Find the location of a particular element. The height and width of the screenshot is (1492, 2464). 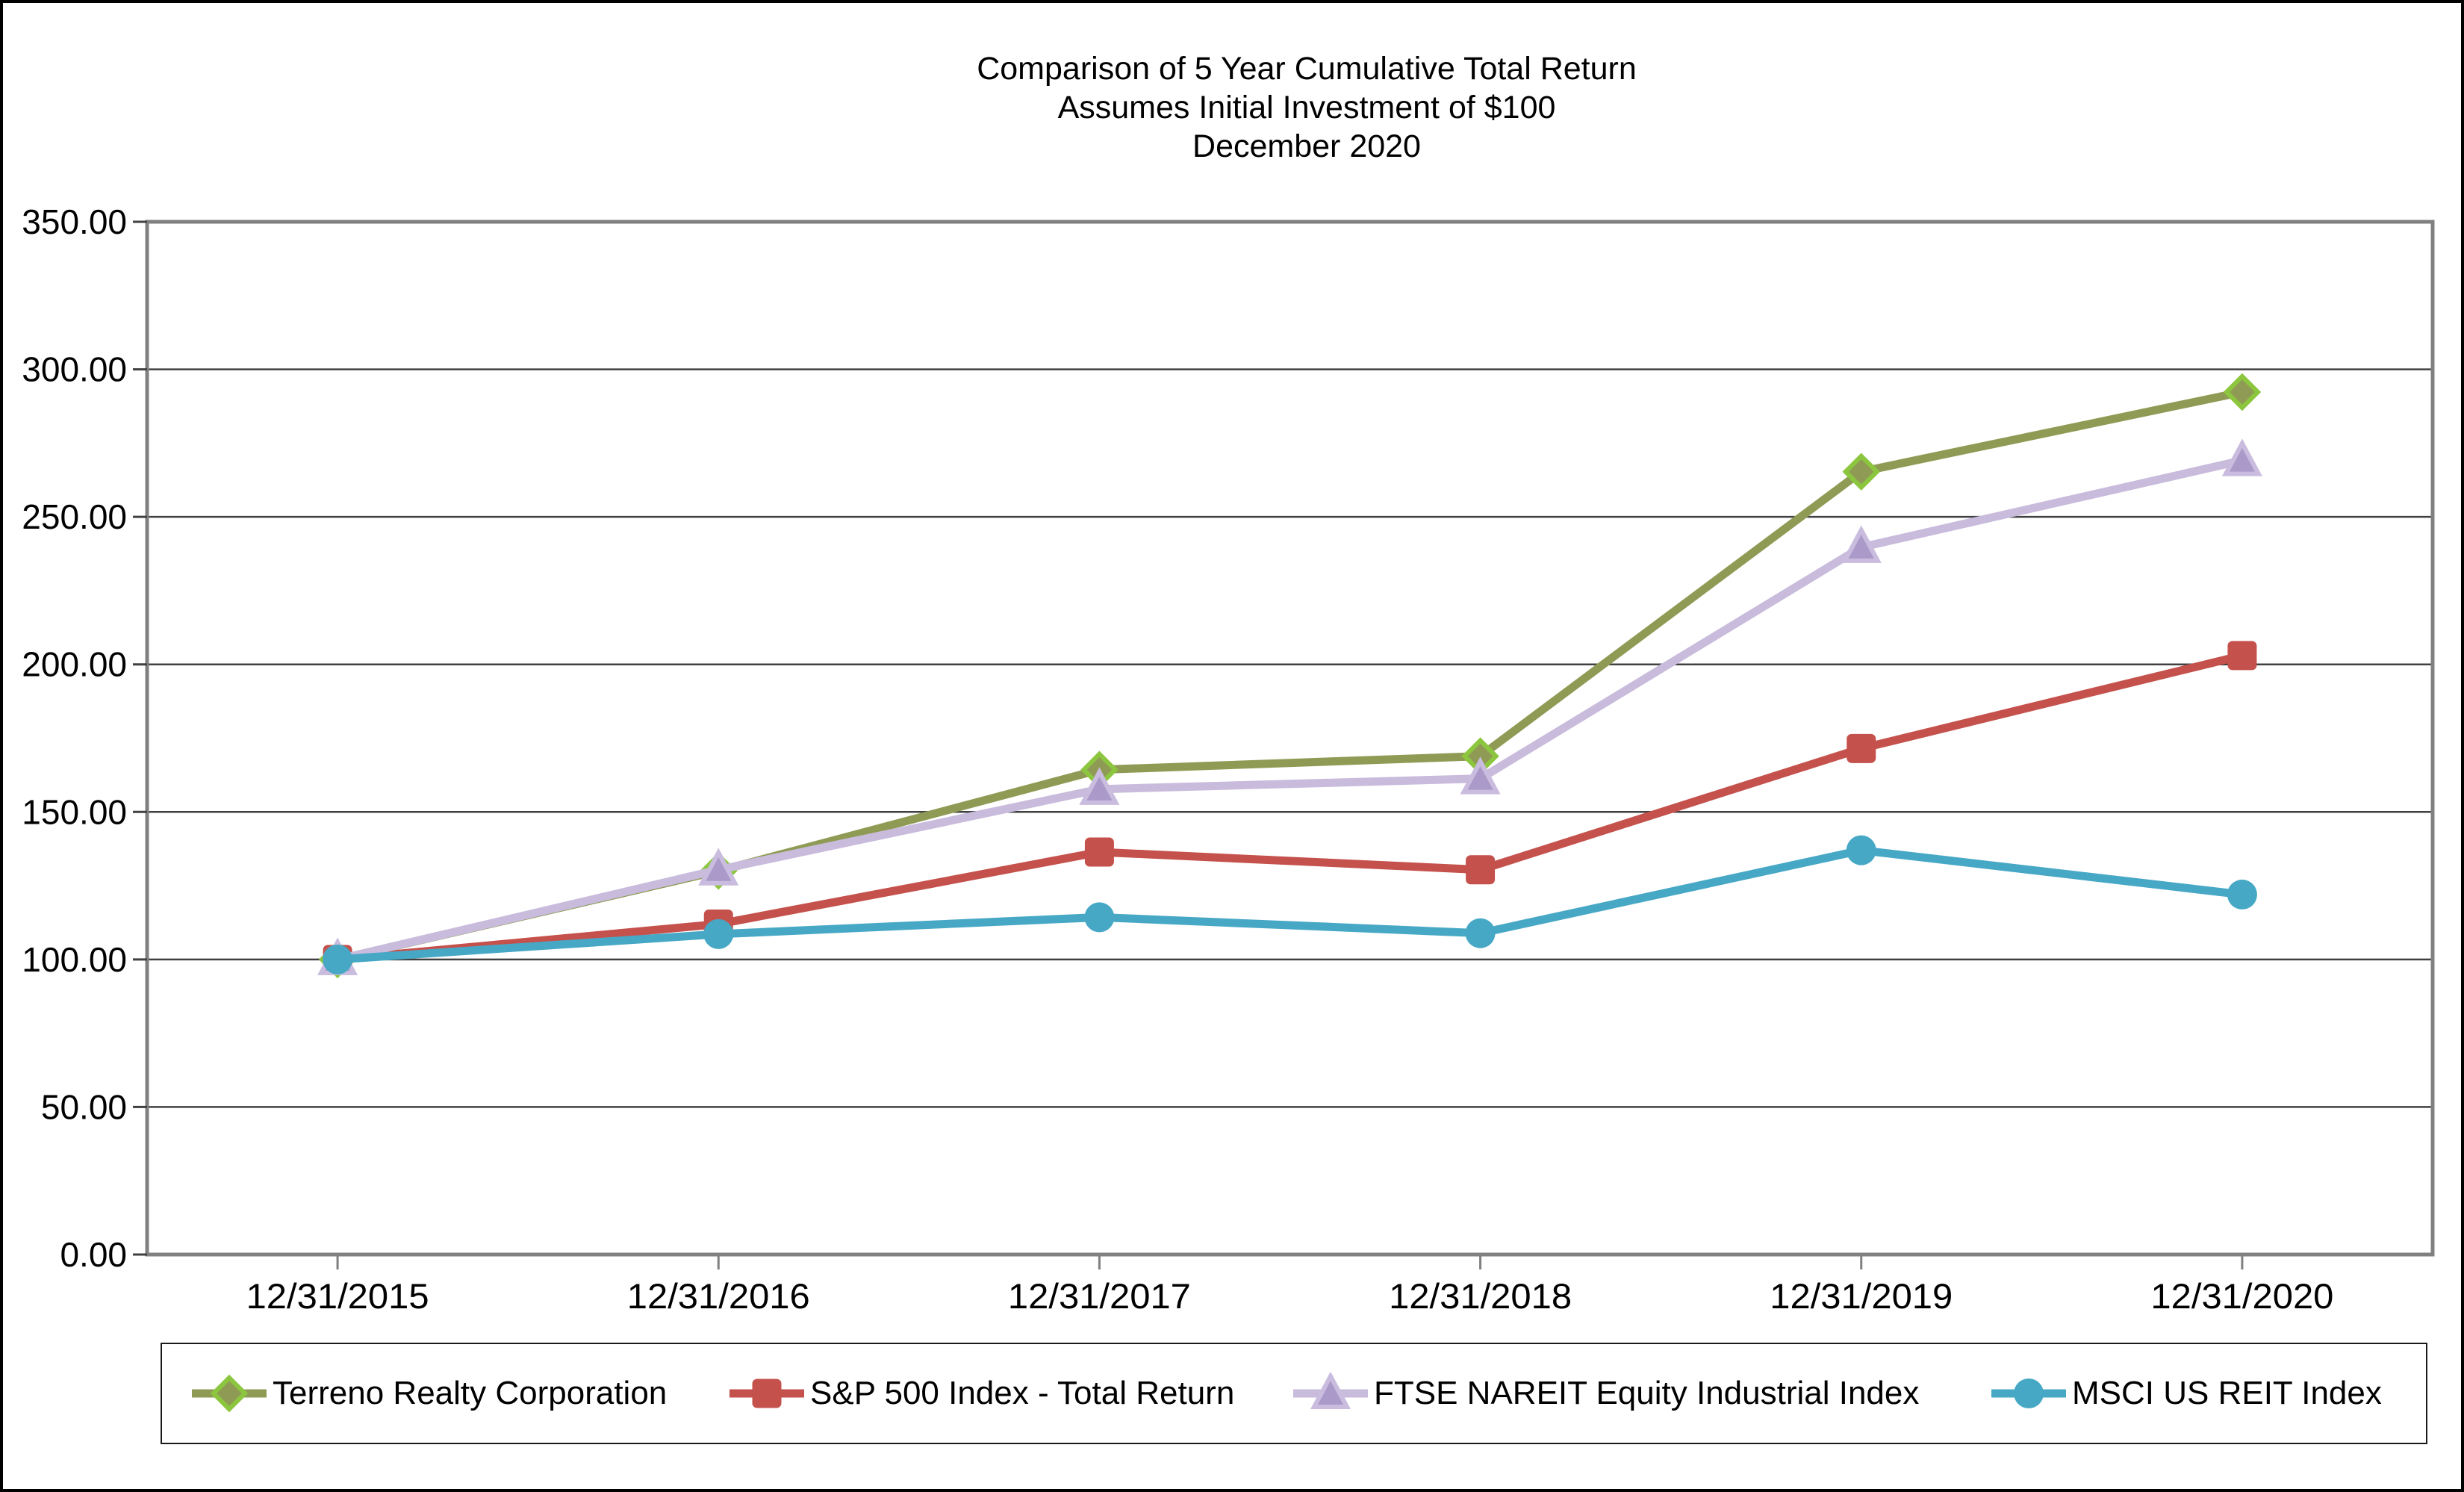

x-tick-label: 12/31/2016 is located at coordinates (718, 1296).